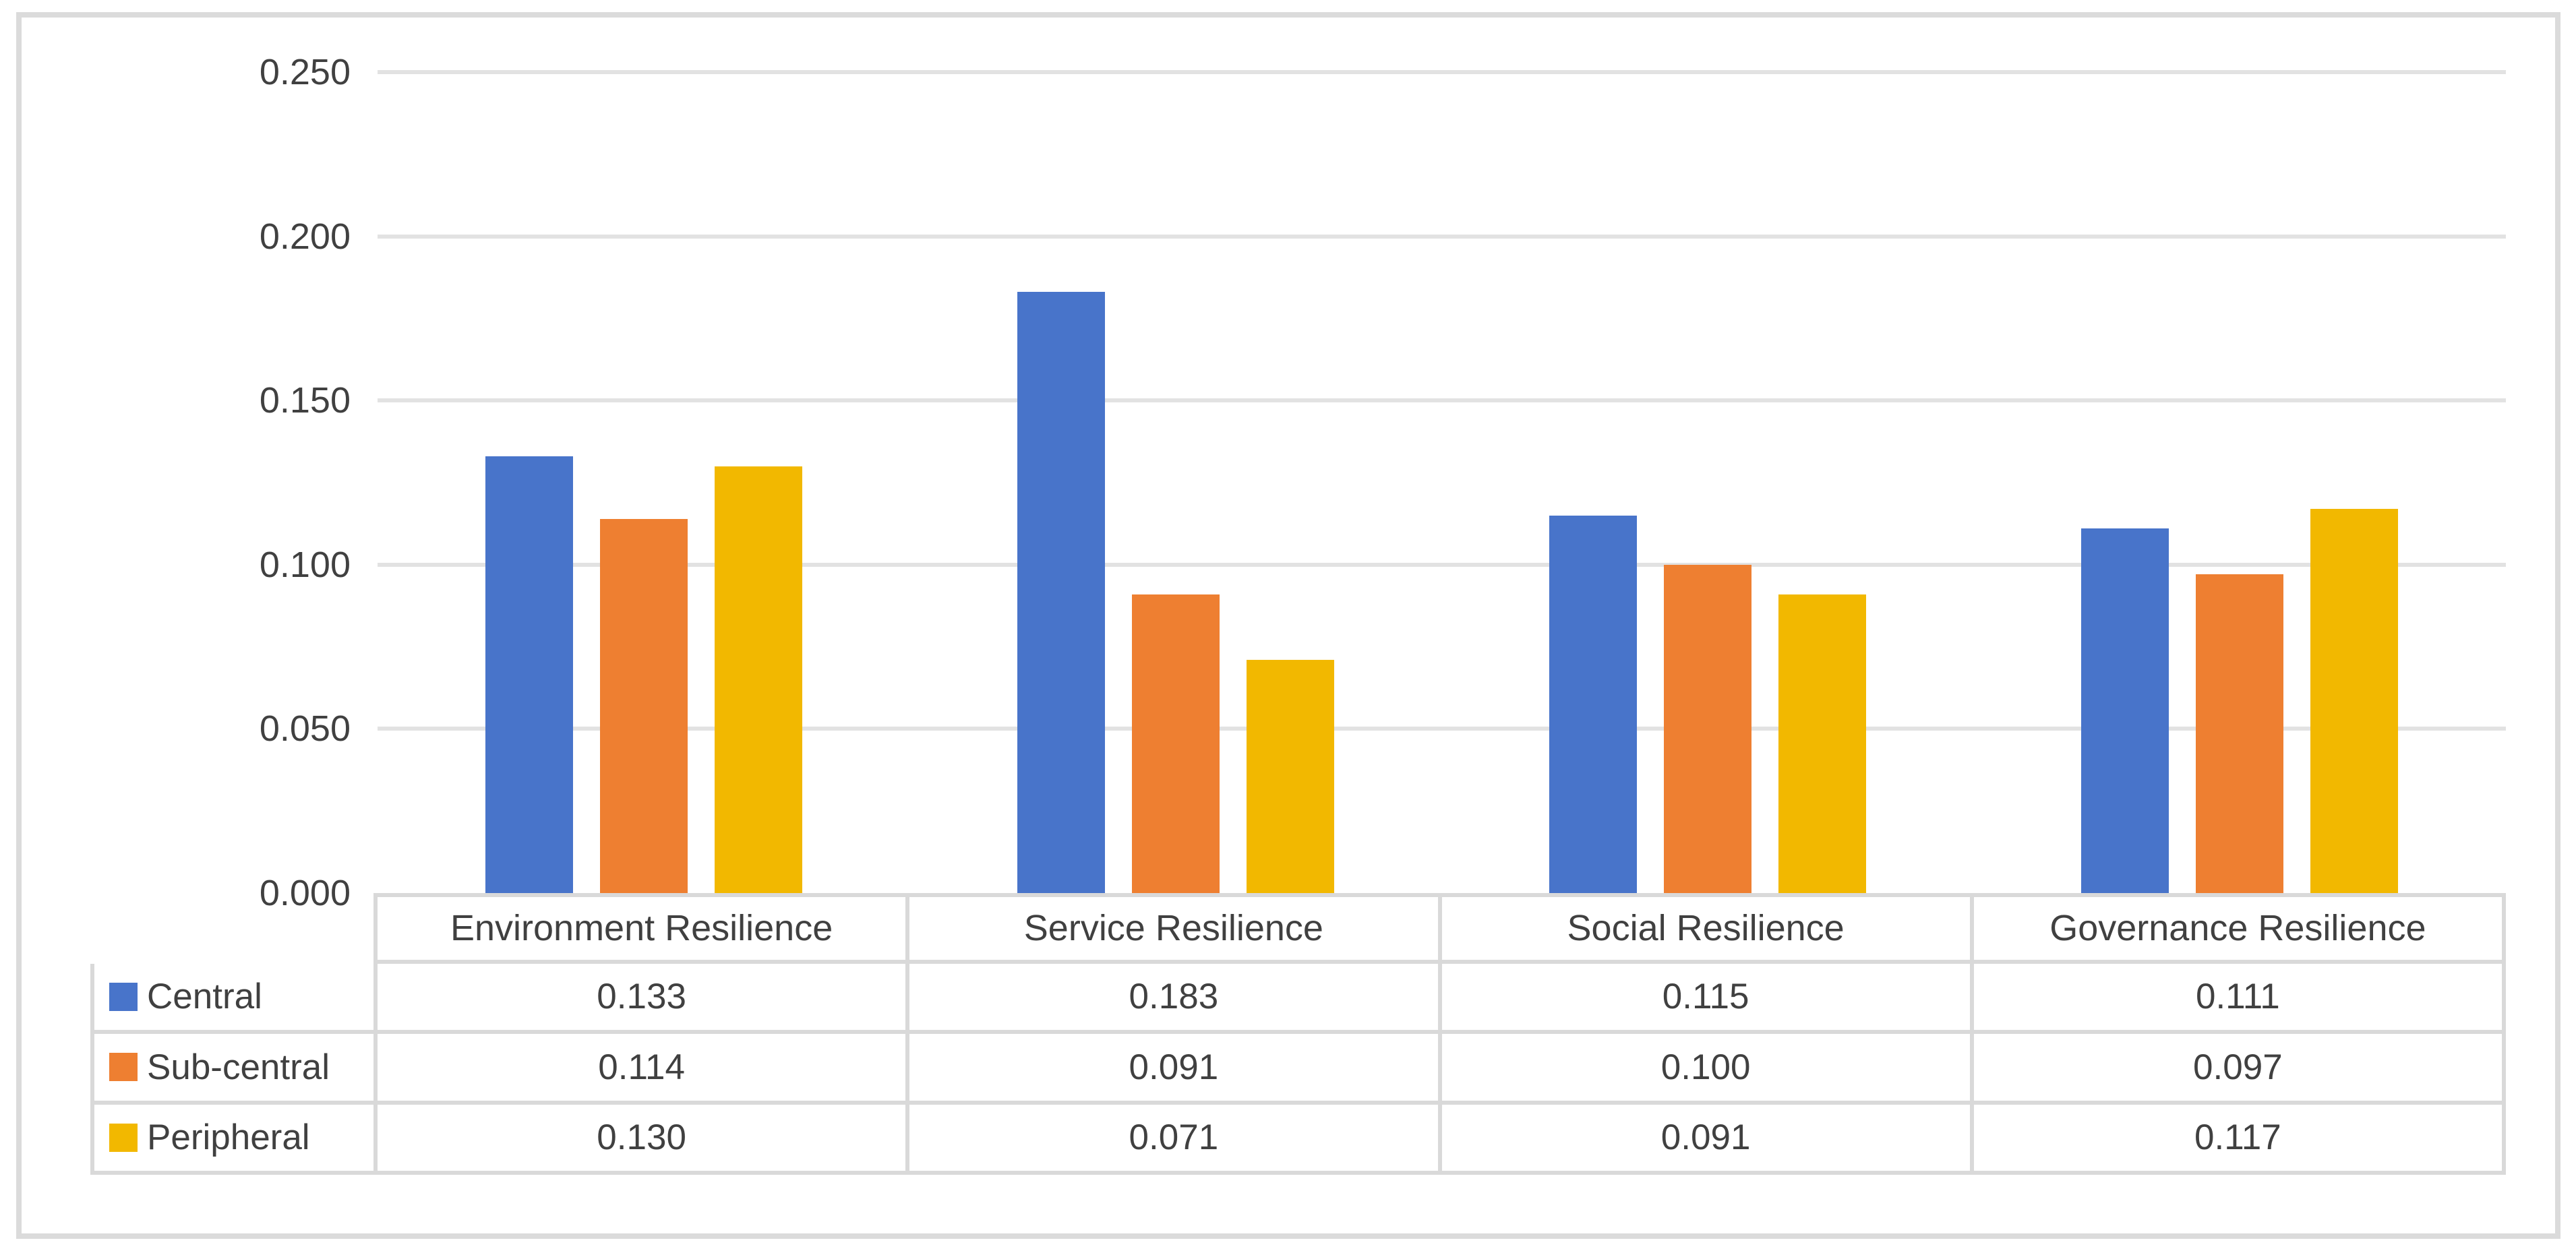 This screenshot has width=2576, height=1255. What do you see at coordinates (228, 1138) in the screenshot?
I see `legend-label-peripheral: Peripheral` at bounding box center [228, 1138].